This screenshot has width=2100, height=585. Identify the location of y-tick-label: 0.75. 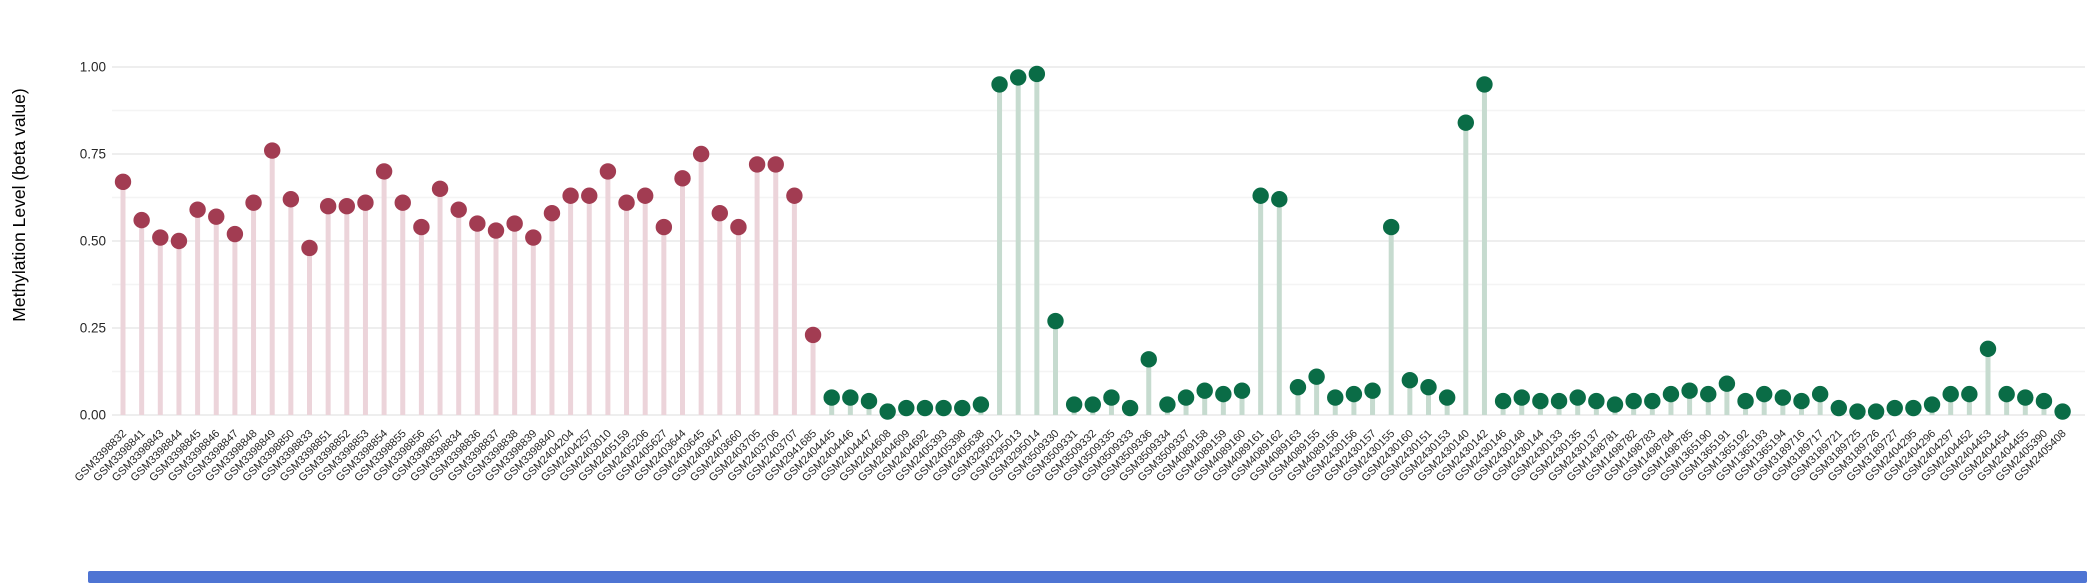
(93, 154).